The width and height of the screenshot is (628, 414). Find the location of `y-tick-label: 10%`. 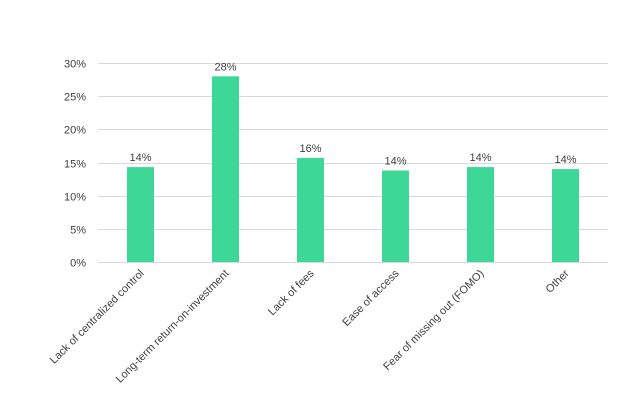

y-tick-label: 10% is located at coordinates (75, 198).